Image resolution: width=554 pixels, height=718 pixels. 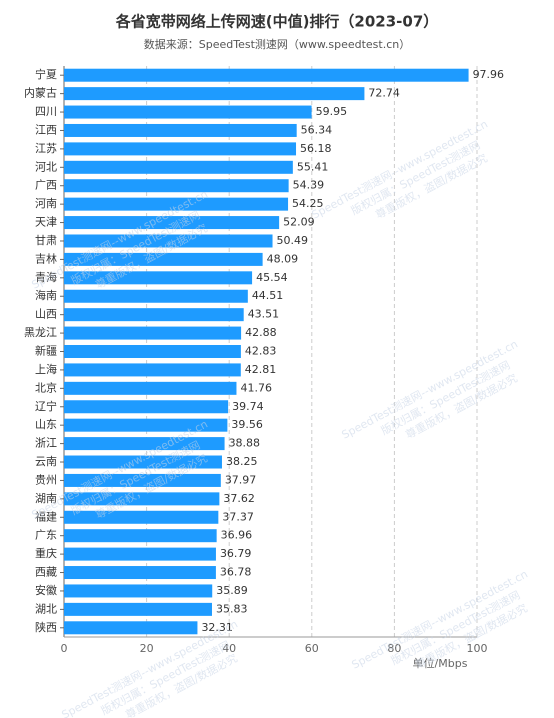 I want to click on y-tick-label: 湖南, so click(x=46, y=498).